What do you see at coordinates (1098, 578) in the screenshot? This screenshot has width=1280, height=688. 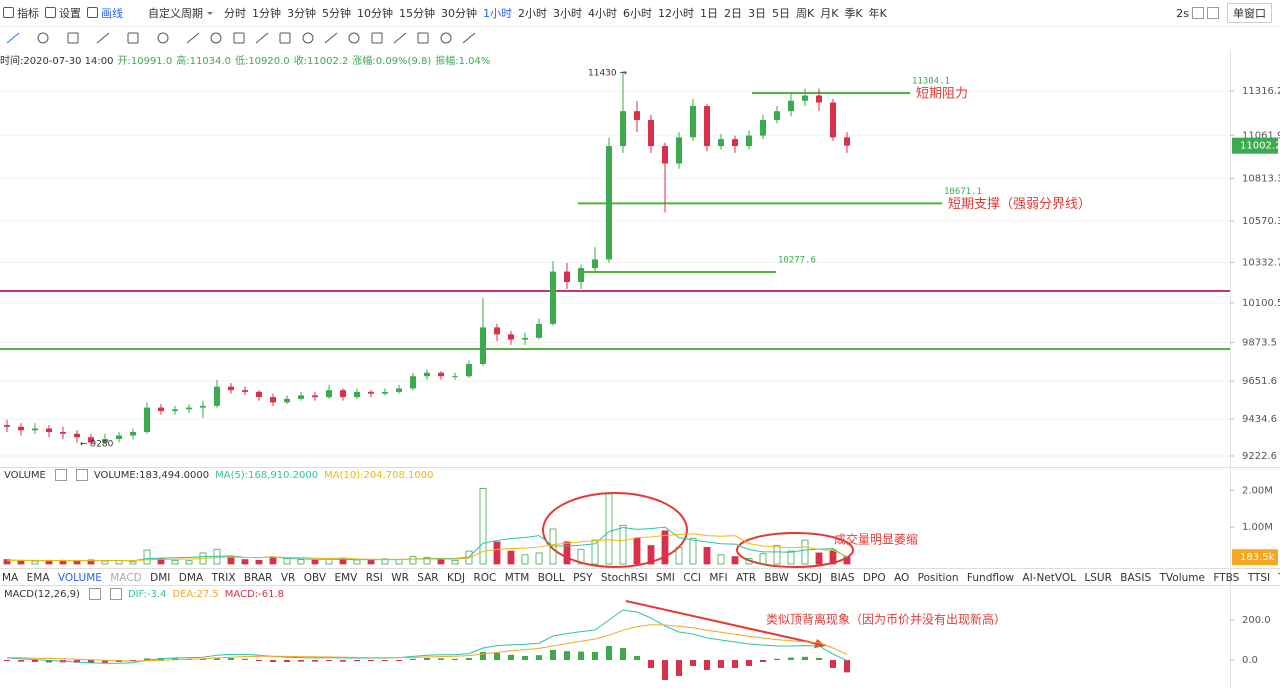 I see `indicator-tab: LSUR` at bounding box center [1098, 578].